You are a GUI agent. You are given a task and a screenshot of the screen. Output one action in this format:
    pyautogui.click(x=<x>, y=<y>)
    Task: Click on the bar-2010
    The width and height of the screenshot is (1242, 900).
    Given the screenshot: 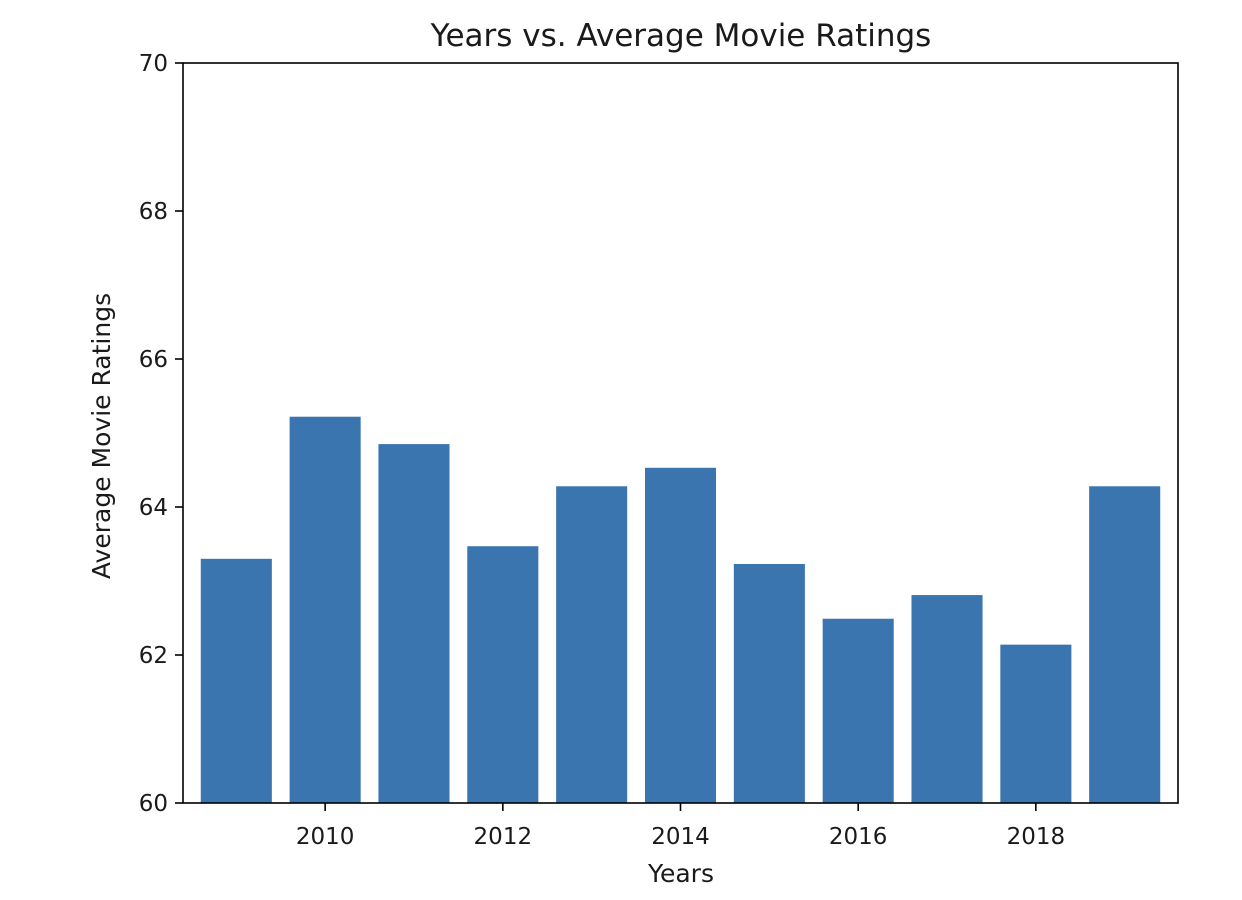 What is the action you would take?
    pyautogui.click(x=325, y=609)
    